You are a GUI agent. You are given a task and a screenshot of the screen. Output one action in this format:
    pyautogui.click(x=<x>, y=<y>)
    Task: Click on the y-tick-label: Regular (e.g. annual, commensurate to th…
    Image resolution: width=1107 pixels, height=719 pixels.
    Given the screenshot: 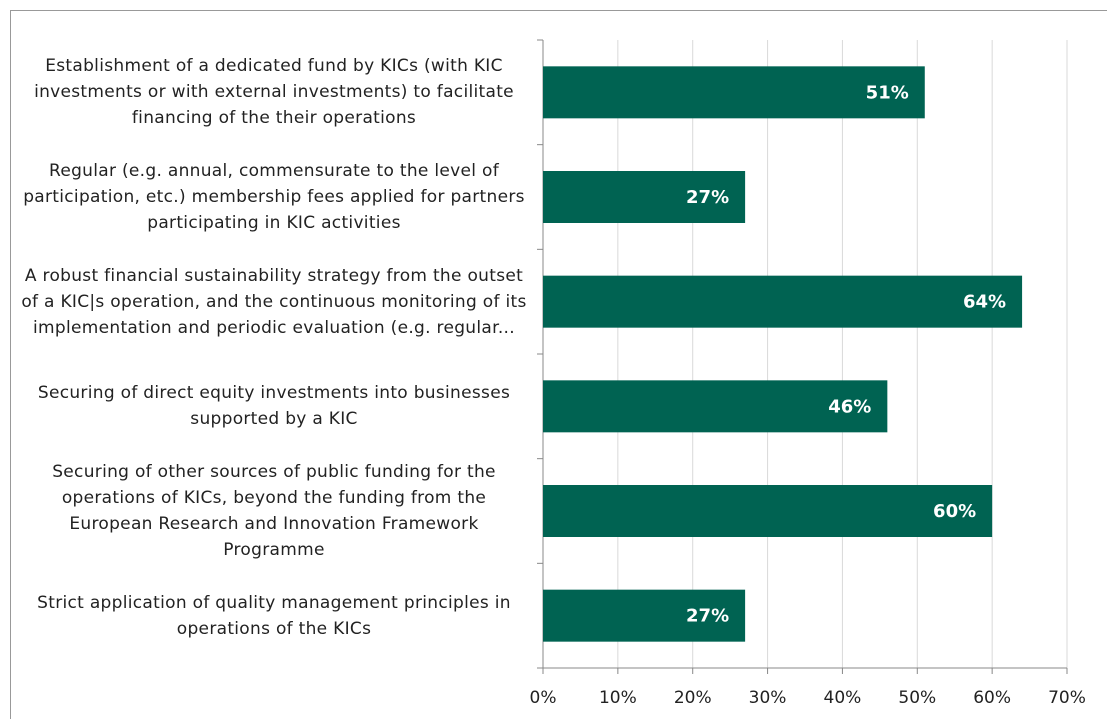 What is the action you would take?
    pyautogui.click(x=274, y=196)
    